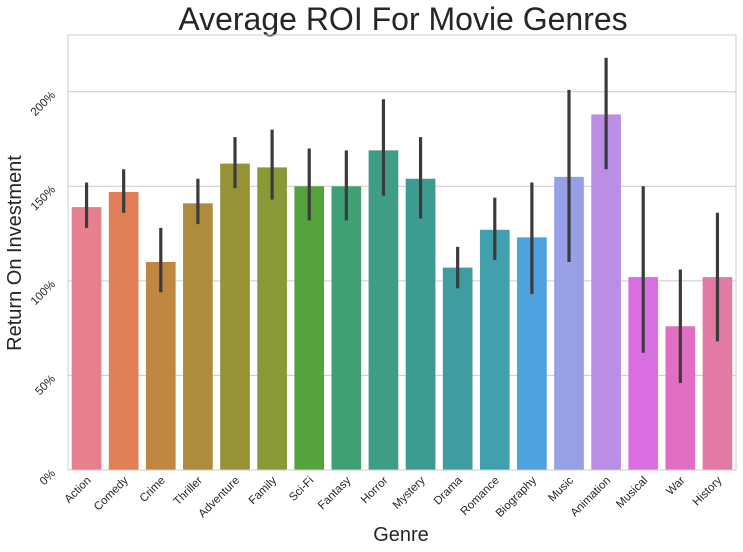 The image size is (743, 552). Describe the element at coordinates (86, 338) in the screenshot. I see `bar-action` at that location.